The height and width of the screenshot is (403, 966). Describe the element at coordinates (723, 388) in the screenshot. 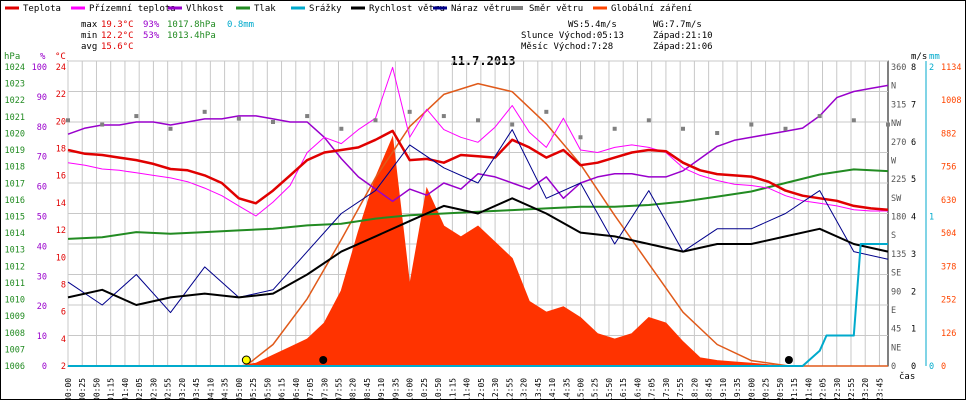

I see `x-tick-label: 19:10` at that location.